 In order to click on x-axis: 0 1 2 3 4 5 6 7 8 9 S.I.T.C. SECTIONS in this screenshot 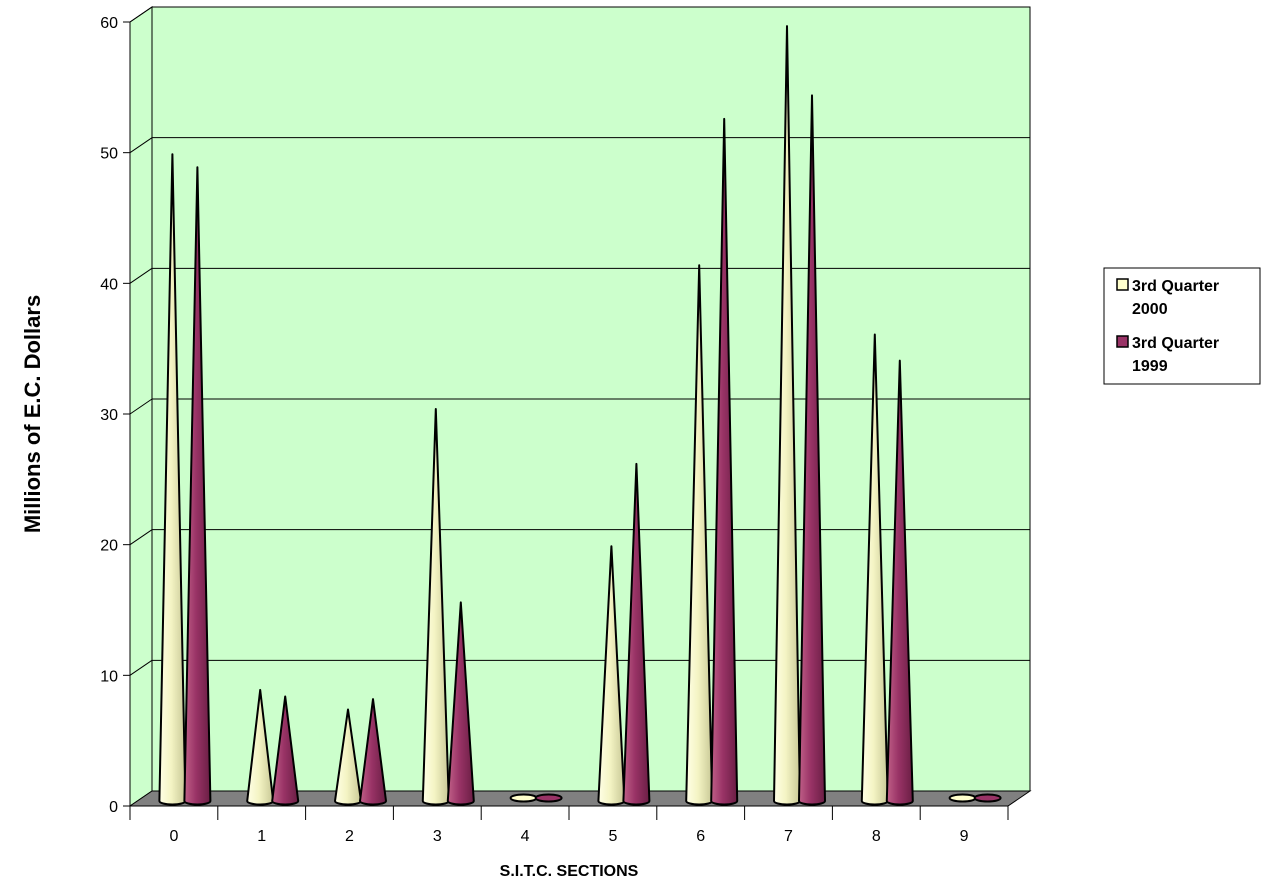, I will do `click(569, 843)`.